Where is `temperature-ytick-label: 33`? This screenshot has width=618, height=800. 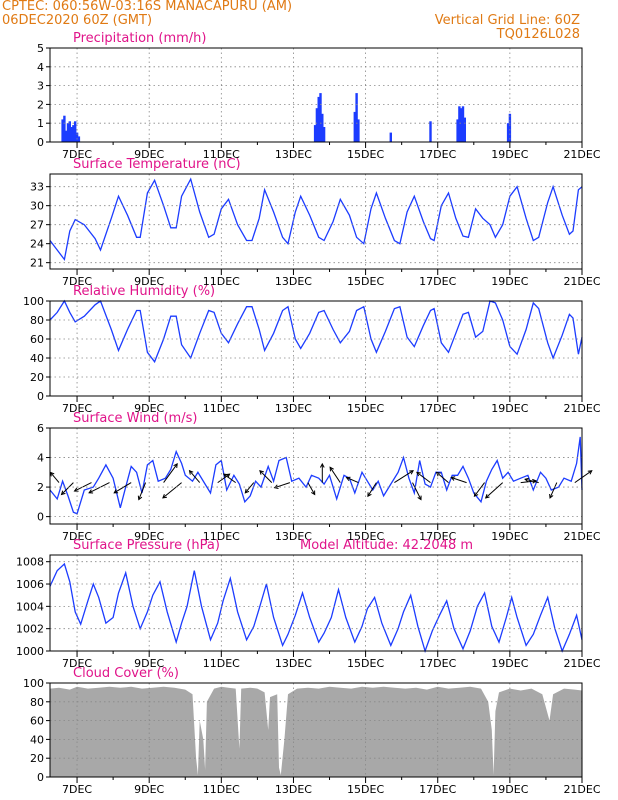
temperature-ytick-label: 33 is located at coordinates (37, 187).